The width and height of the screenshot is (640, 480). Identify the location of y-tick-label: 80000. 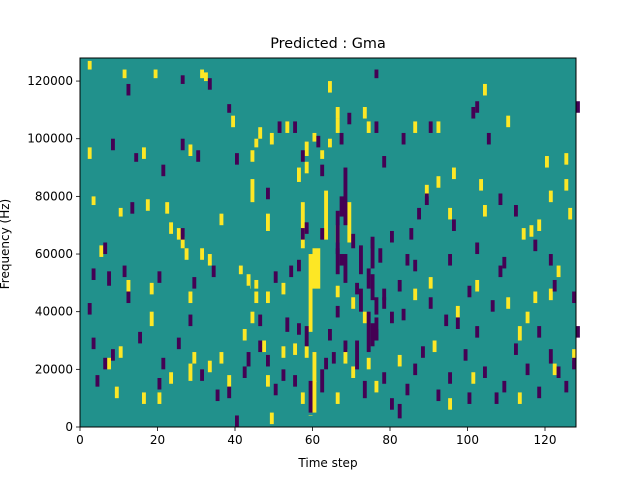
(54, 196).